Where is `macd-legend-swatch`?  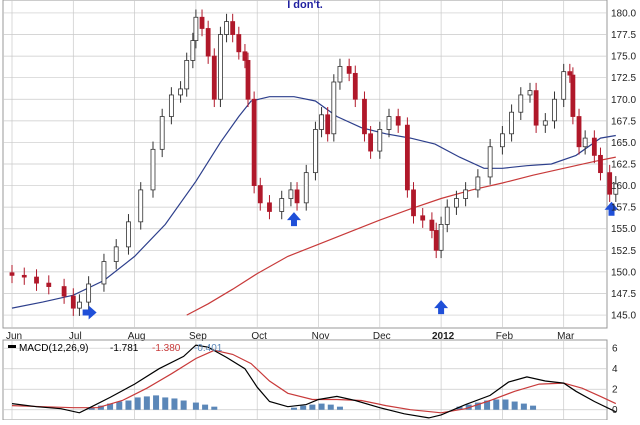 macd-legend-swatch is located at coordinates (12, 346).